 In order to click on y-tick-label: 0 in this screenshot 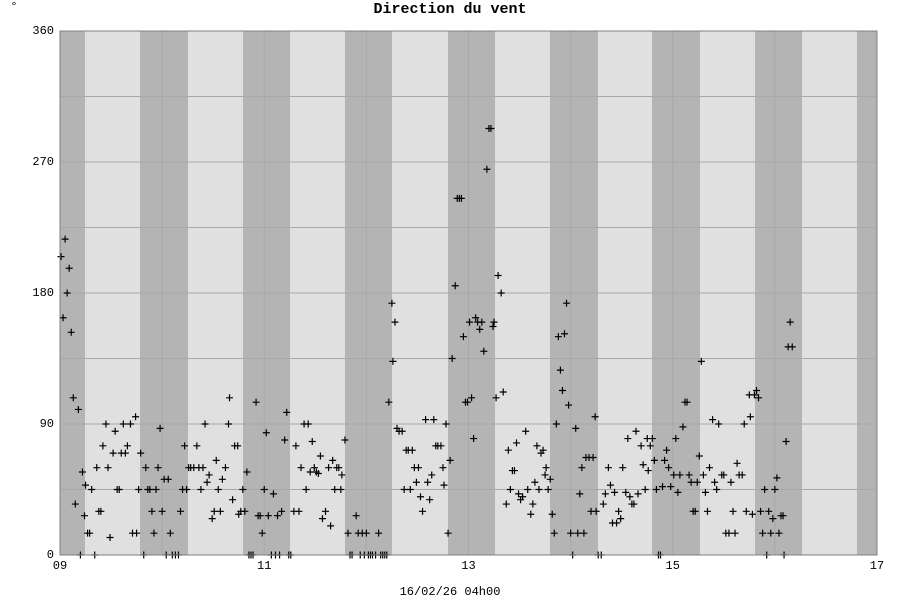, I will do `click(50, 555)`.